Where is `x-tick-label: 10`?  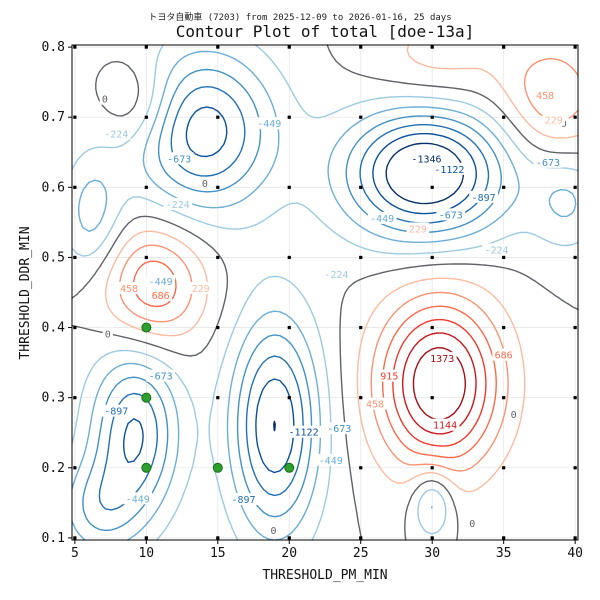
x-tick-label: 10 is located at coordinates (146, 553).